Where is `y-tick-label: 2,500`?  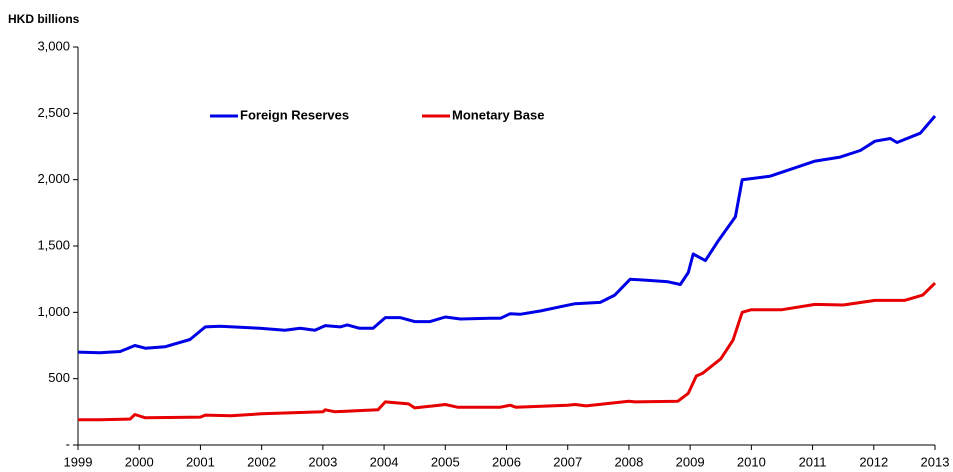
y-tick-label: 2,500 is located at coordinates (53, 112).